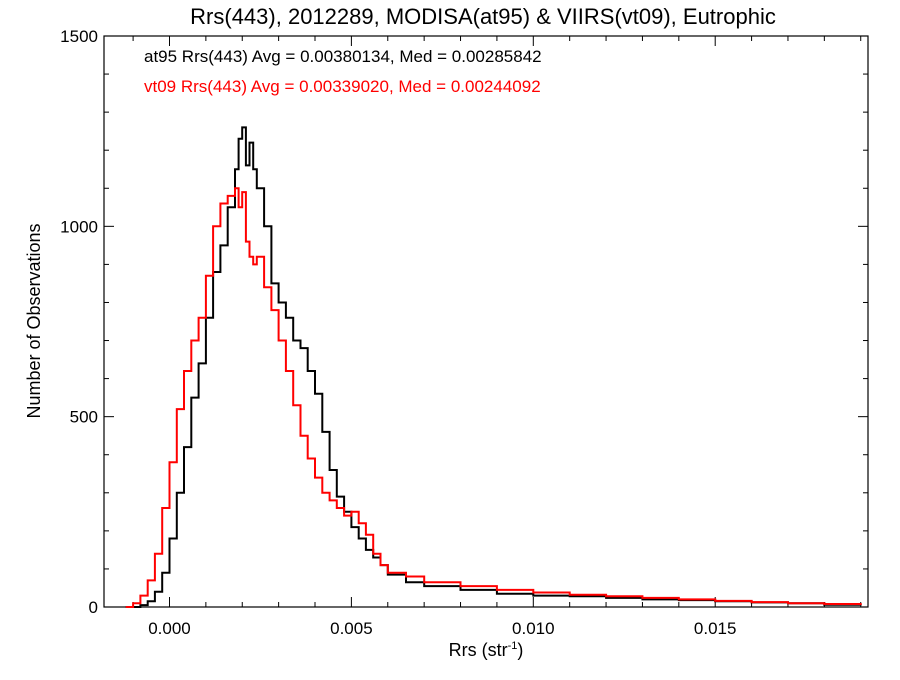 The height and width of the screenshot is (680, 900). Describe the element at coordinates (84, 417) in the screenshot. I see `y-tick-label: 500` at that location.